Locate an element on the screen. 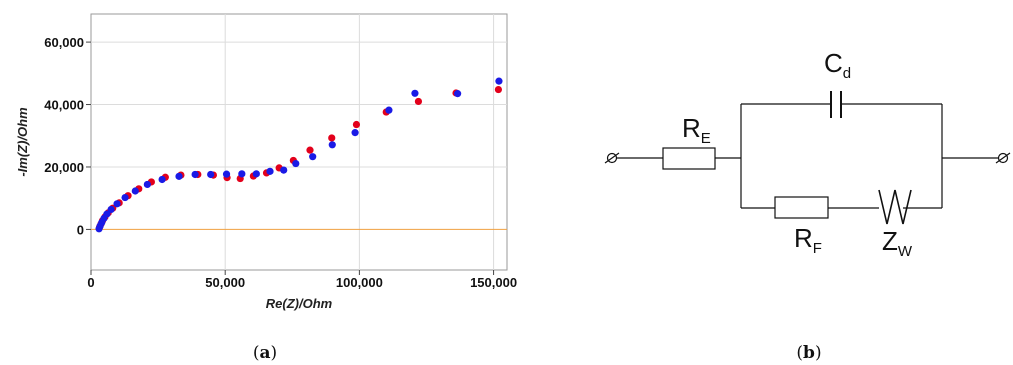  right-terminal is located at coordinates (1003, 158).